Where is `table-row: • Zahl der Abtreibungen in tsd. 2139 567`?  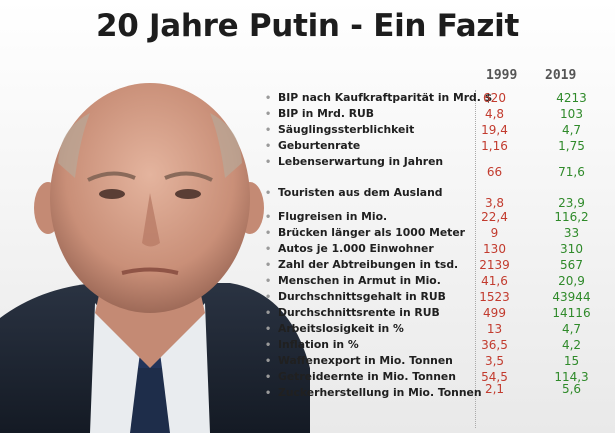
table-row: • Zahl der Abtreibungen in tsd. 2139 567 is located at coordinates (432, 265).